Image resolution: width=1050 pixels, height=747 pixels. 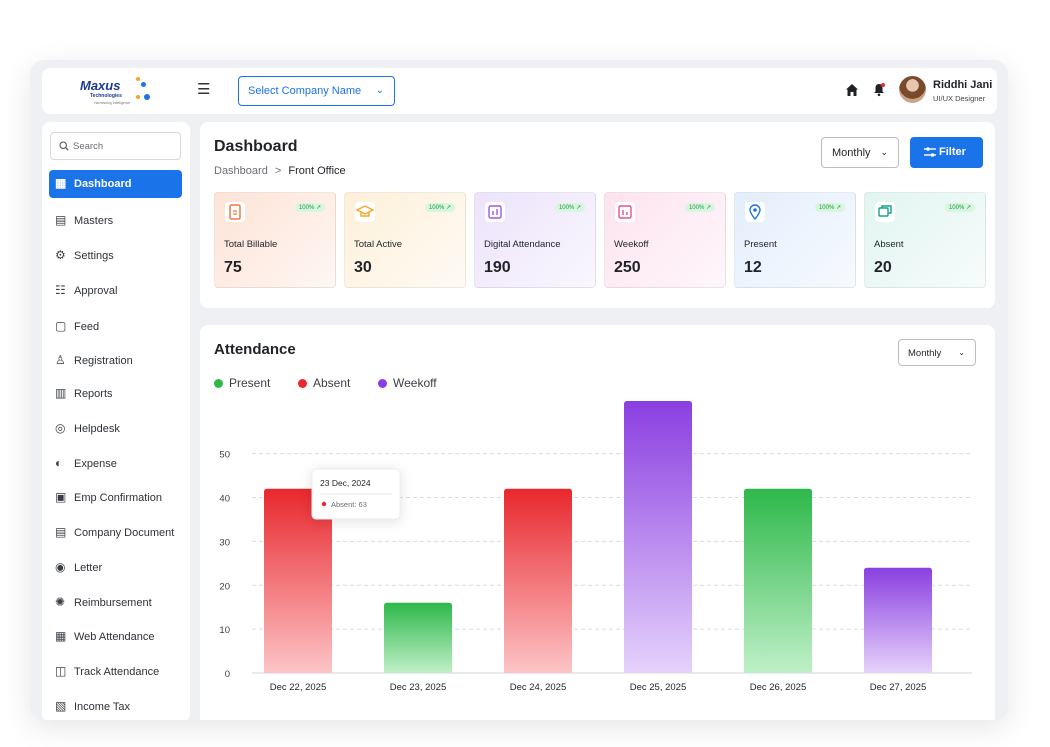 What do you see at coordinates (94, 221) in the screenshot?
I see `sidebar-item-label: Masters` at bounding box center [94, 221].